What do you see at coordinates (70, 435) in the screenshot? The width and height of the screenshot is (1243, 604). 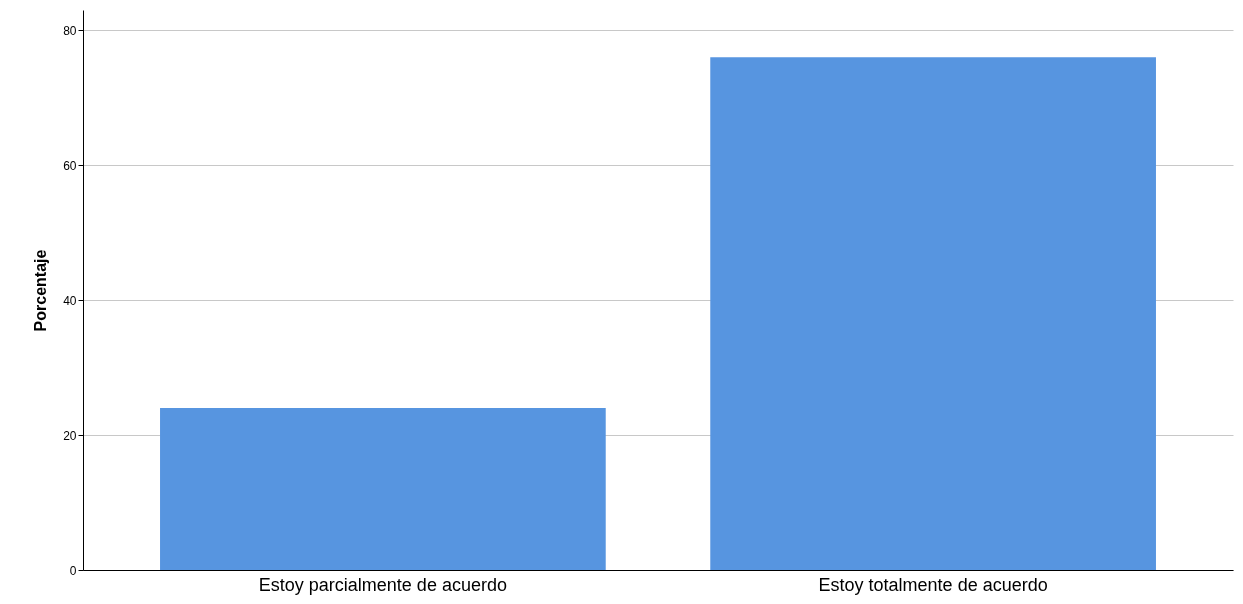 I see `y-tick-label: 20` at bounding box center [70, 435].